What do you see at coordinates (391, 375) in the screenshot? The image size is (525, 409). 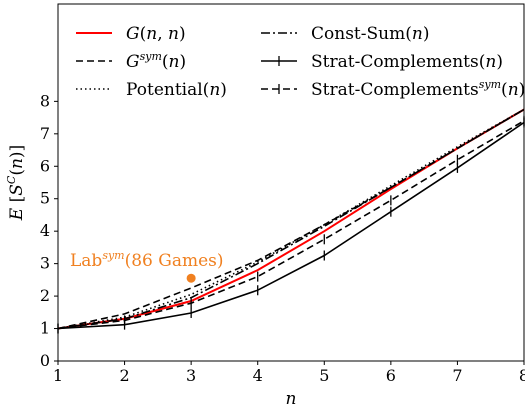 I see `x-tick-label: 6` at bounding box center [391, 375].